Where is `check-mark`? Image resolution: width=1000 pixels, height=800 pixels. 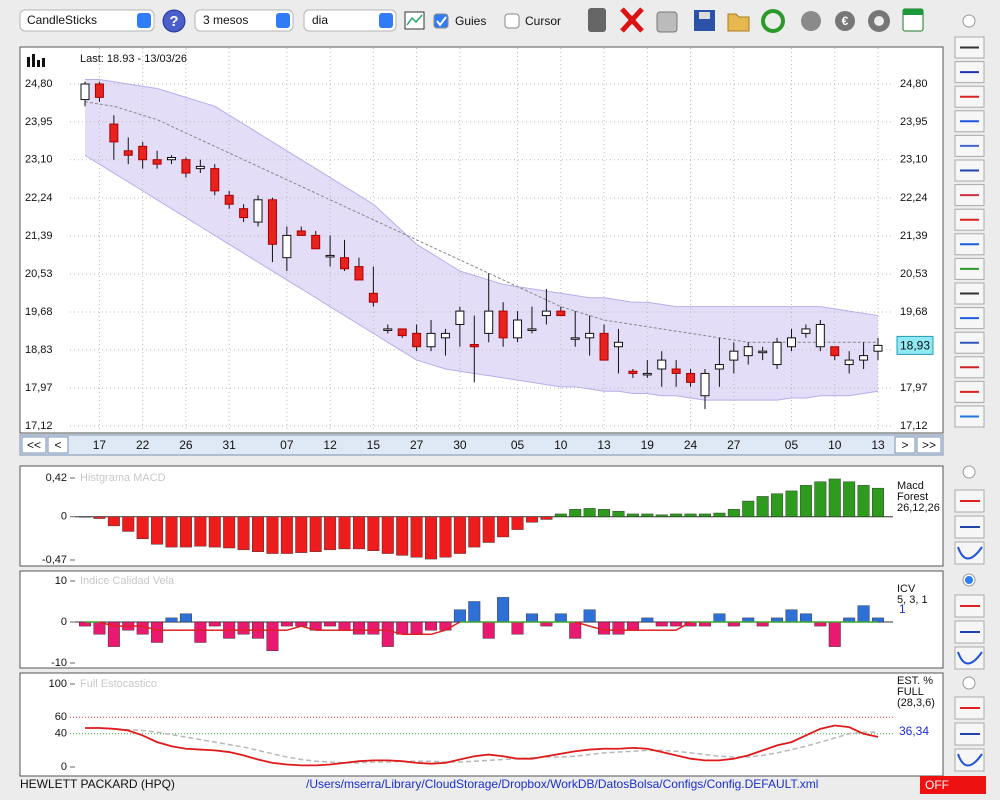 check-mark is located at coordinates (441, 21).